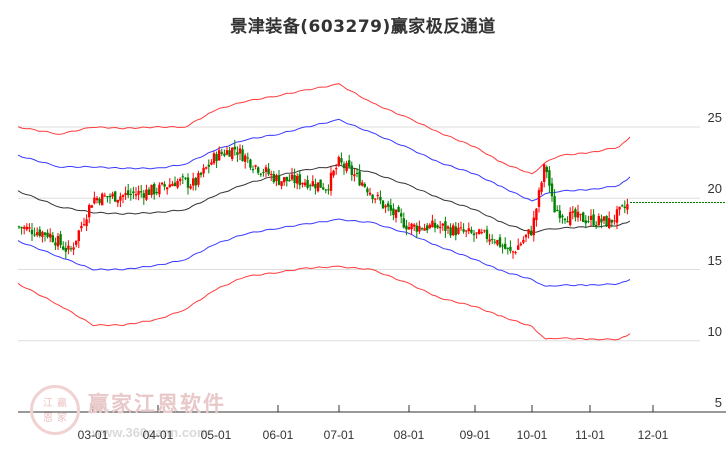 This screenshot has height=450, width=726. Describe the element at coordinates (48, 418) in the screenshot. I see `watermark-logo-char: 恩` at that location.